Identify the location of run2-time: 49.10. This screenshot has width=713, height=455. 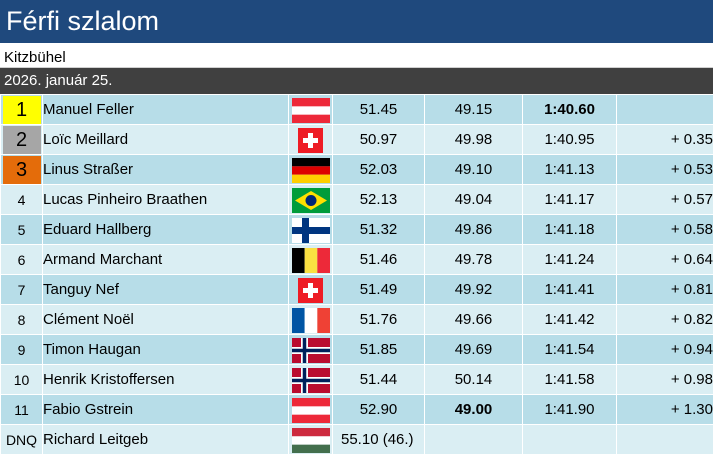
(474, 170).